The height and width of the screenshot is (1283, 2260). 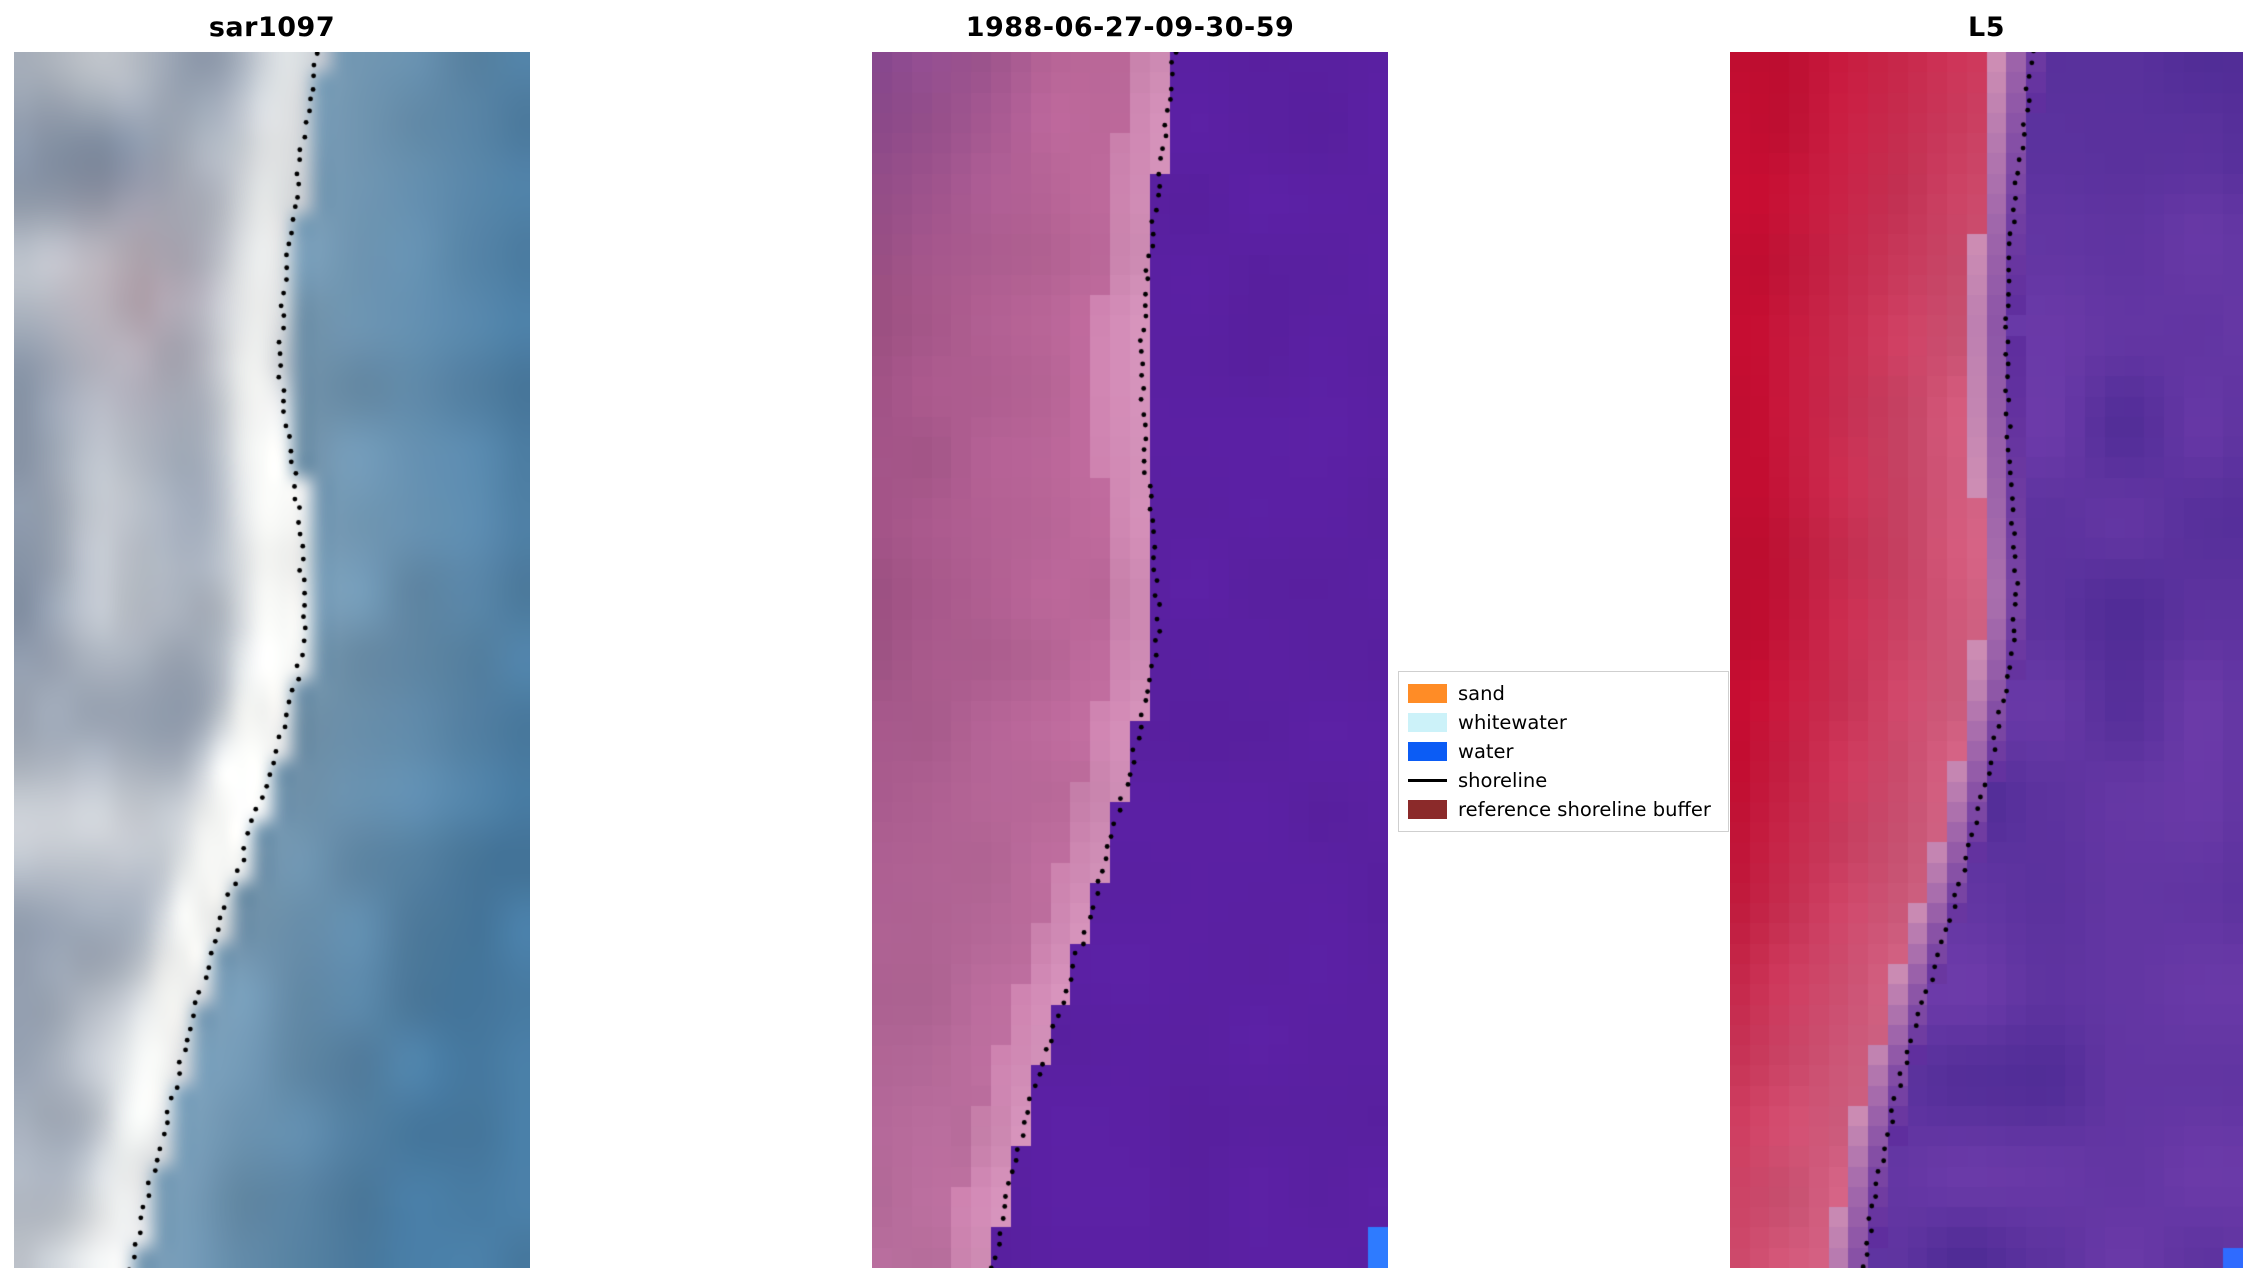 I want to click on legend-item-whitewater: whitewater, so click(x=1568, y=722).